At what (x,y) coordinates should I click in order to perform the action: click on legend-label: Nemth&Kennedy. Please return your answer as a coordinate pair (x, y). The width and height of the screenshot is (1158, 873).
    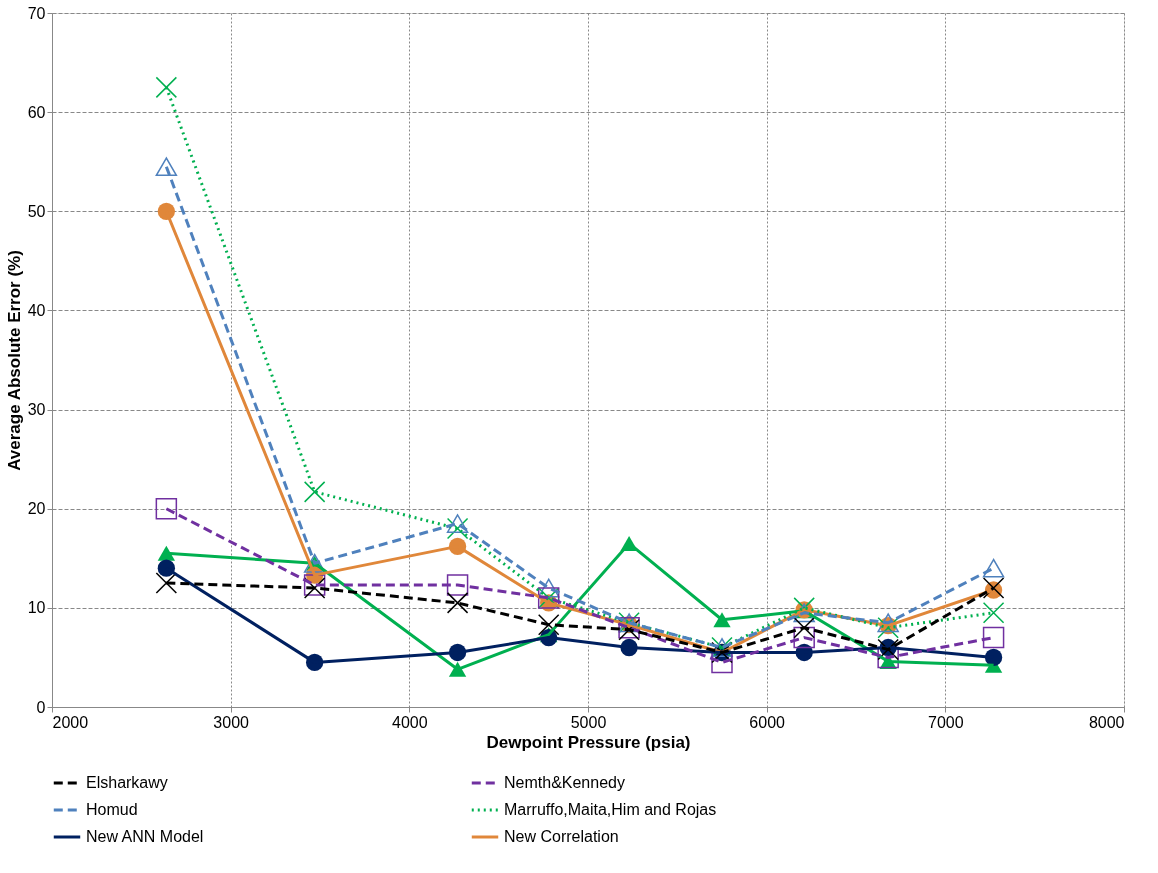
    Looking at the image, I should click on (564, 782).